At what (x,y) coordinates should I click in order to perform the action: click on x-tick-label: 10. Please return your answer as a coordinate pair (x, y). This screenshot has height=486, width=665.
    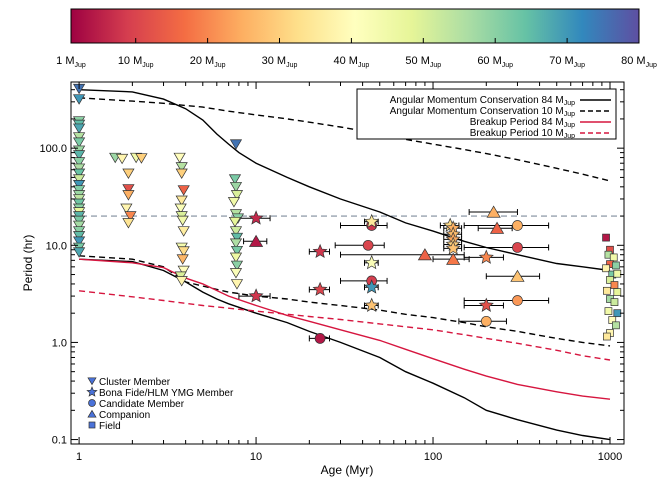
    Looking at the image, I should click on (256, 457).